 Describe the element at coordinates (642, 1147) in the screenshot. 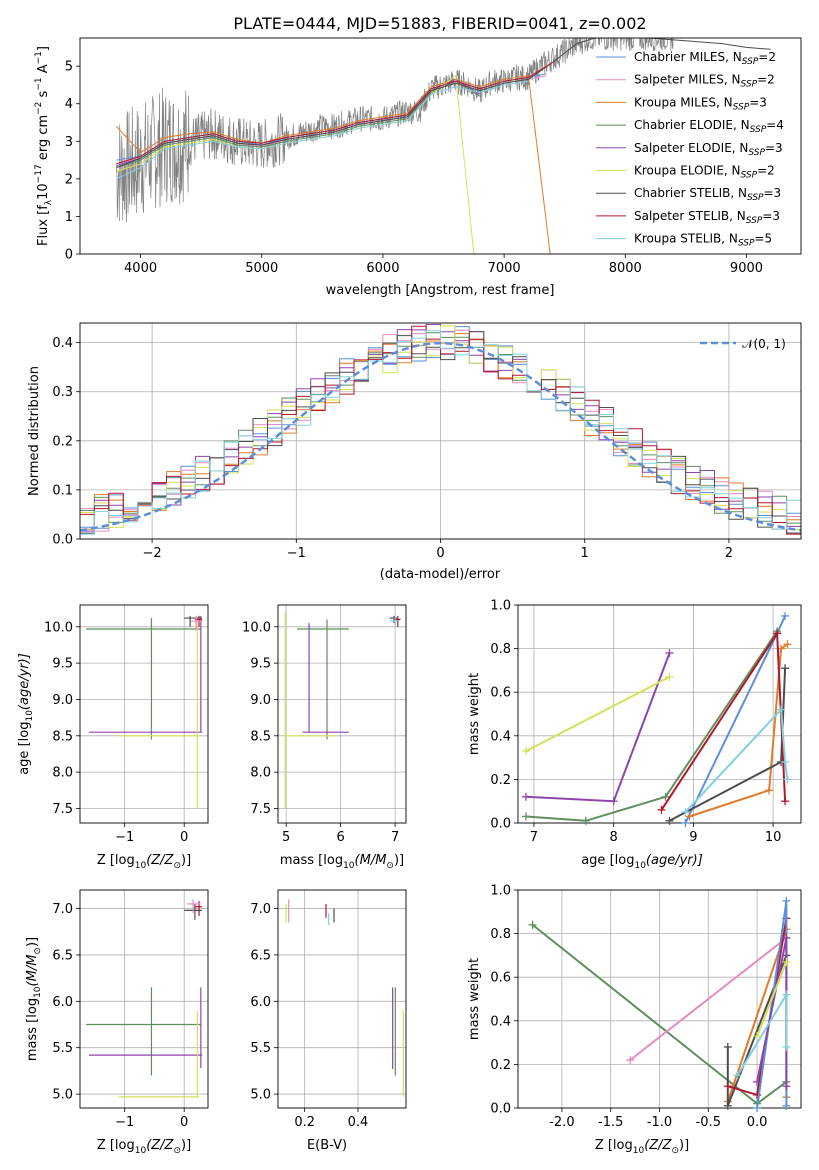

I see `mwZ-x-label: Z [log10(Z/Z⊙)]` at that location.